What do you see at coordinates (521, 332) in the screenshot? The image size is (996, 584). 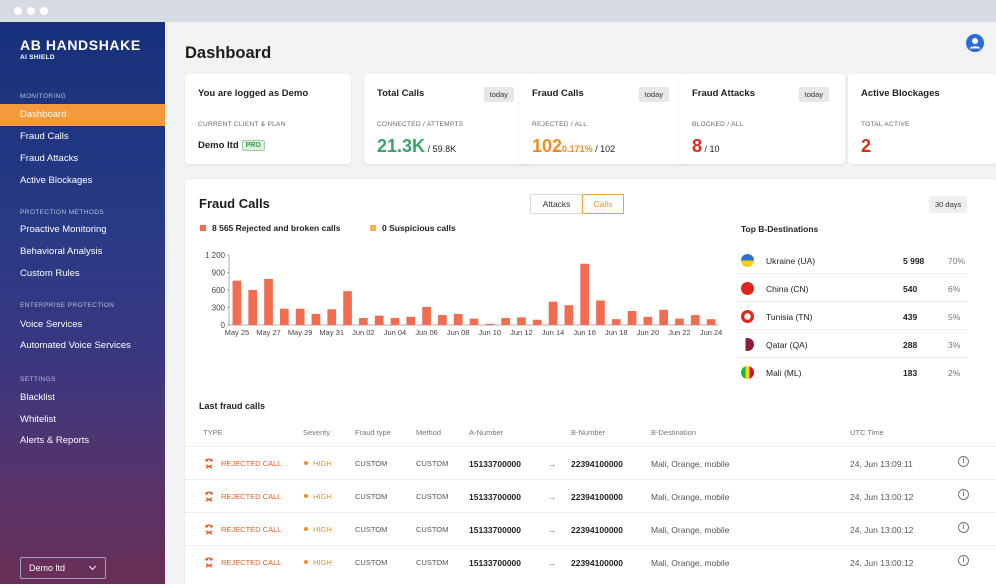 I see `x-tick-label: Jun 12` at bounding box center [521, 332].